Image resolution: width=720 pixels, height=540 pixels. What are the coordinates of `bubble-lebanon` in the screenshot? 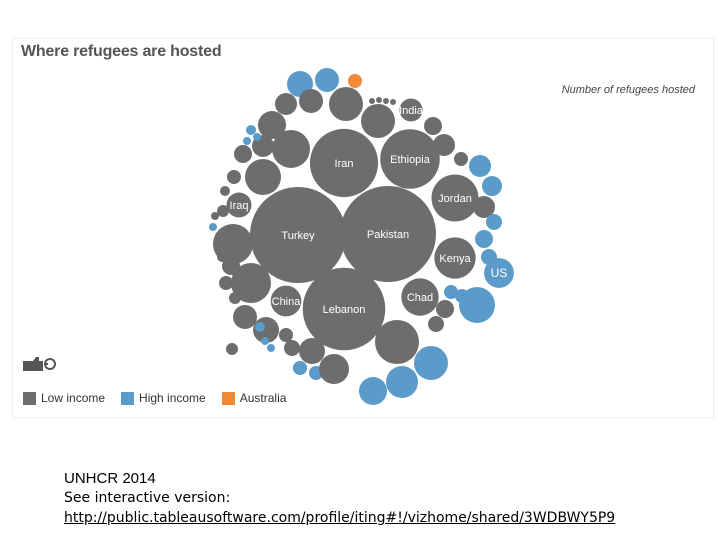 It's located at (344, 309).